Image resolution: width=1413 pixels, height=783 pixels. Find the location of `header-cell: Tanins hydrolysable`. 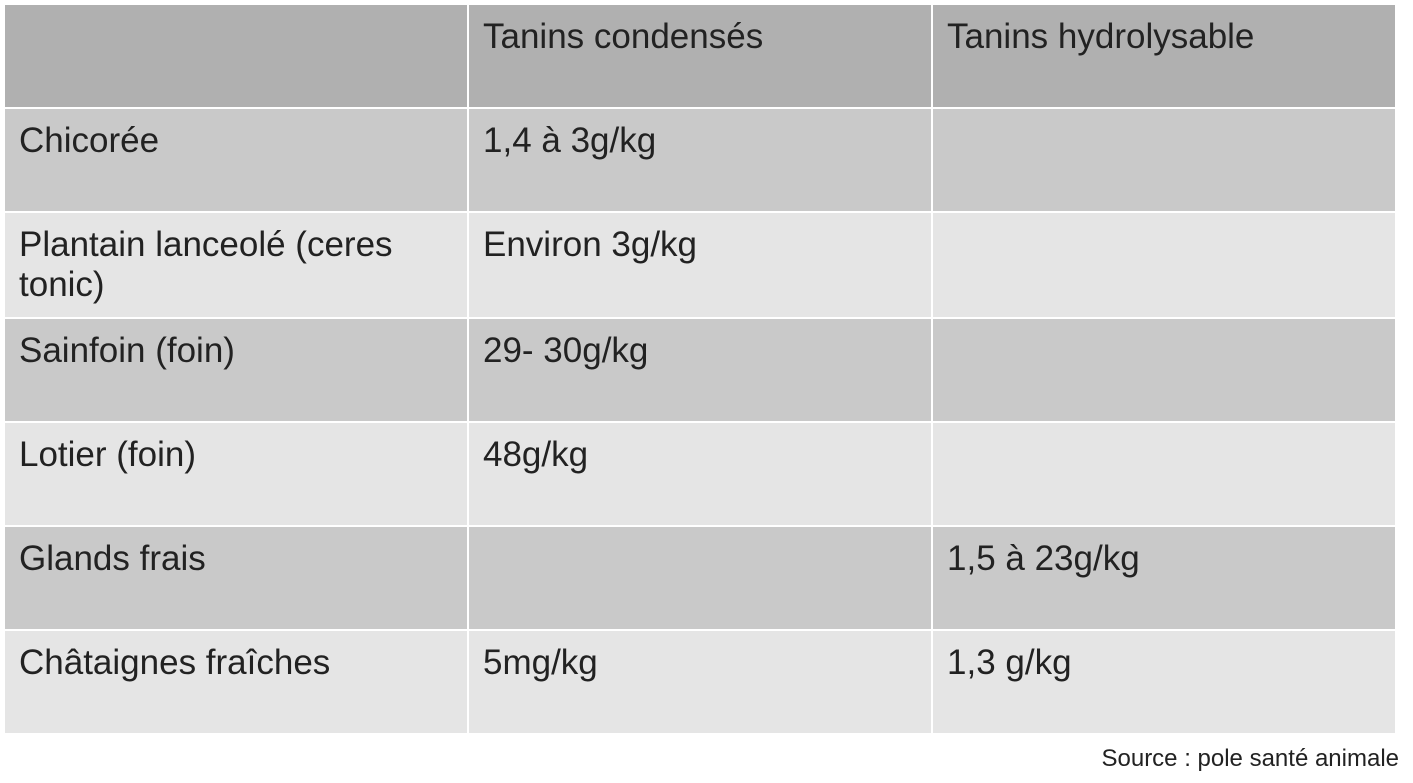

header-cell: Tanins hydrolysable is located at coordinates (1164, 56).